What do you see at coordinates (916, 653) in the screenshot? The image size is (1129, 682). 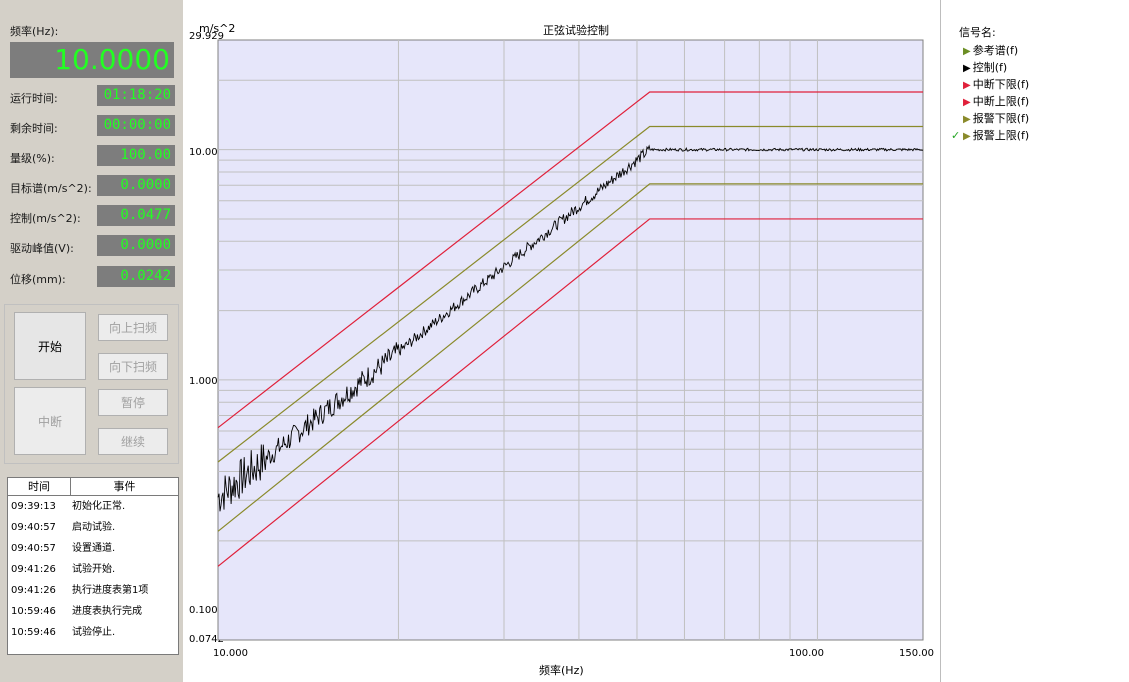 I see `x-tick-label: 150.00` at bounding box center [916, 653].